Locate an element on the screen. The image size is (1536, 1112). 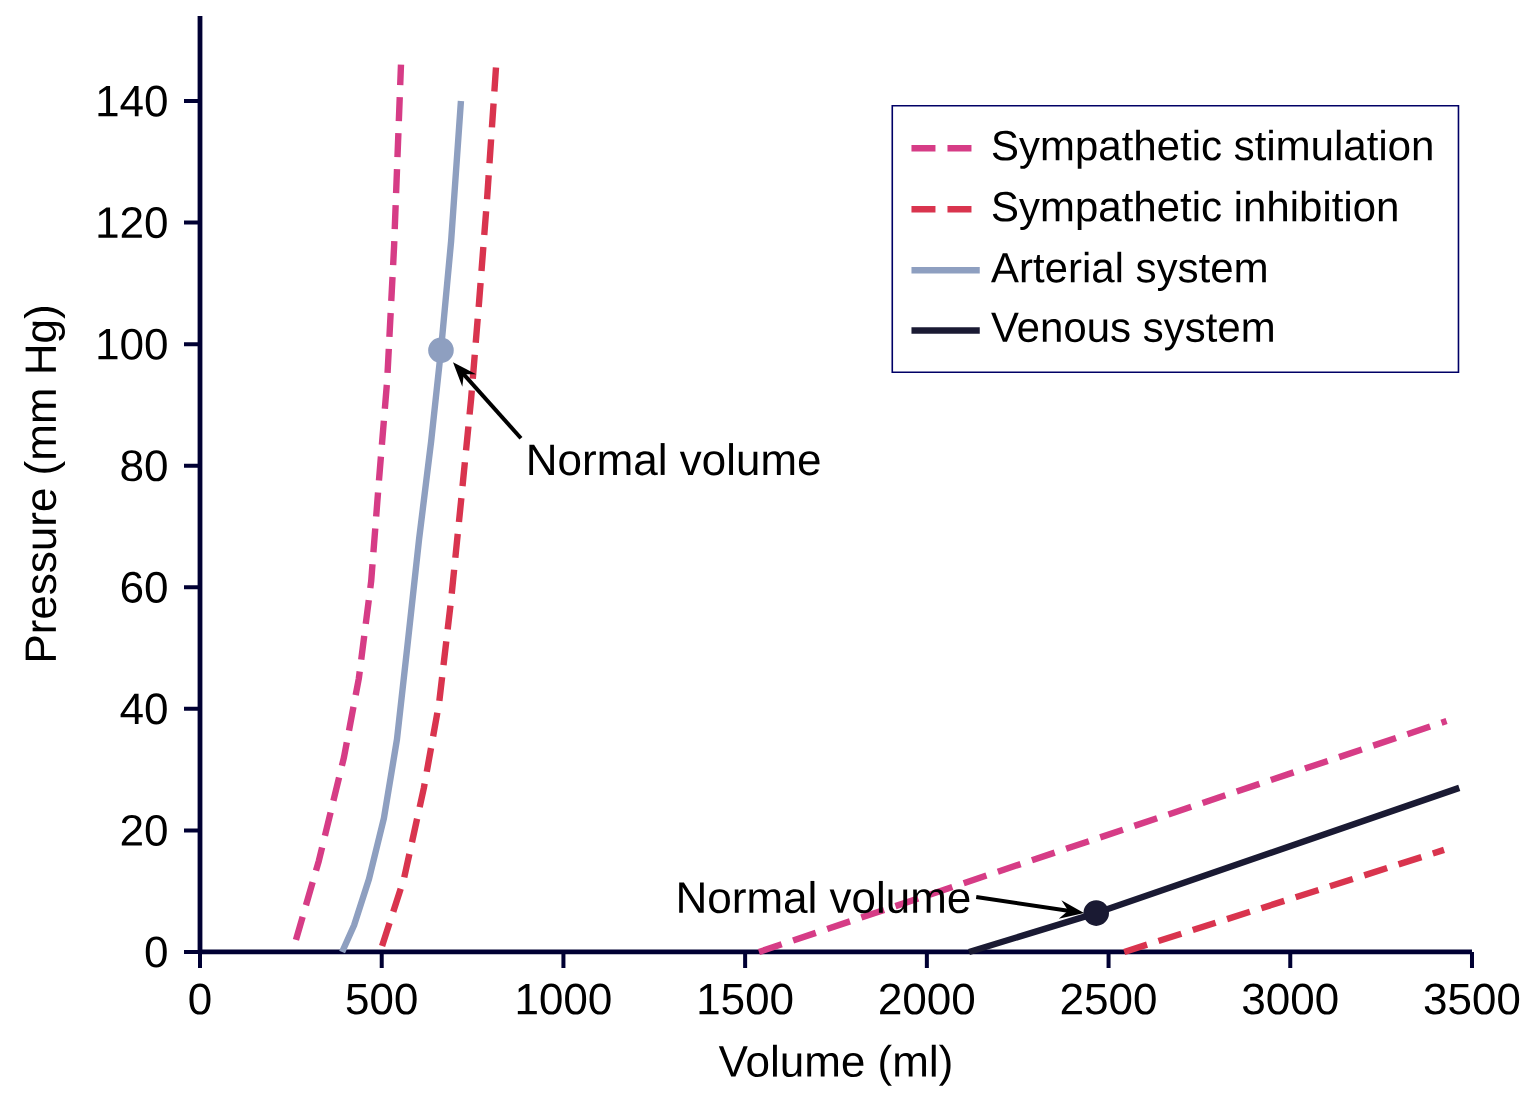
y-tick-label: 120 is located at coordinates (132, 223).